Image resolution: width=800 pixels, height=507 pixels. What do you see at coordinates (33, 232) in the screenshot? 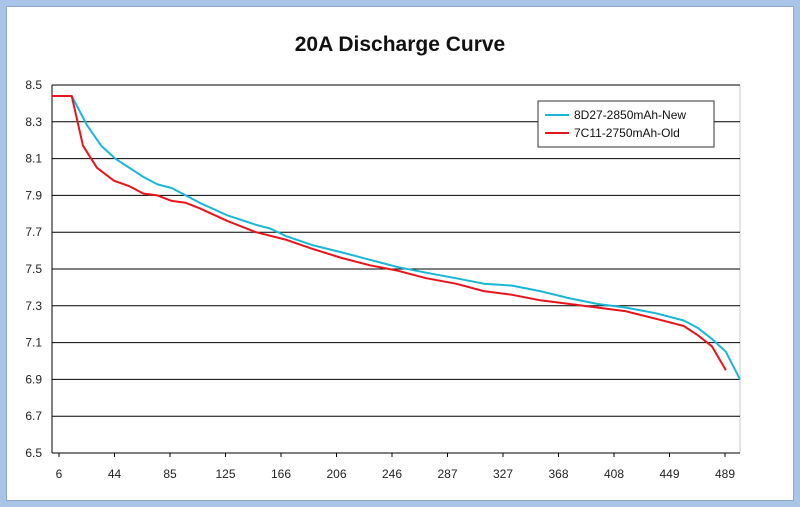
I see `y-tick-label: 7.7` at bounding box center [33, 232].